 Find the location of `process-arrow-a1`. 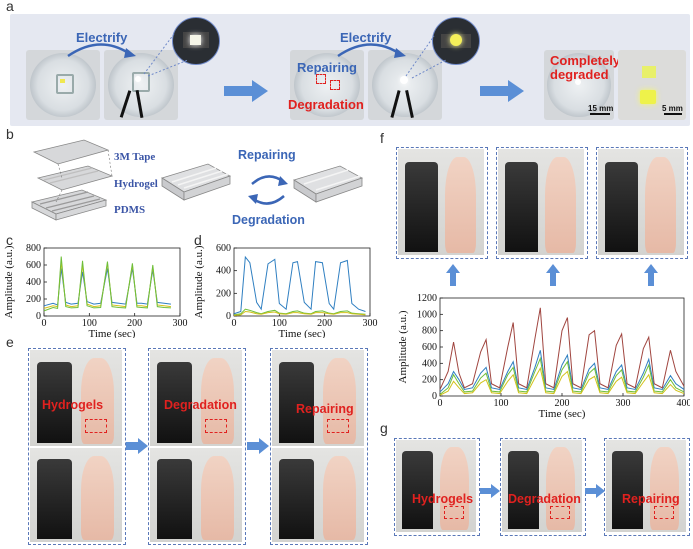

process-arrow-a1 is located at coordinates (246, 91).